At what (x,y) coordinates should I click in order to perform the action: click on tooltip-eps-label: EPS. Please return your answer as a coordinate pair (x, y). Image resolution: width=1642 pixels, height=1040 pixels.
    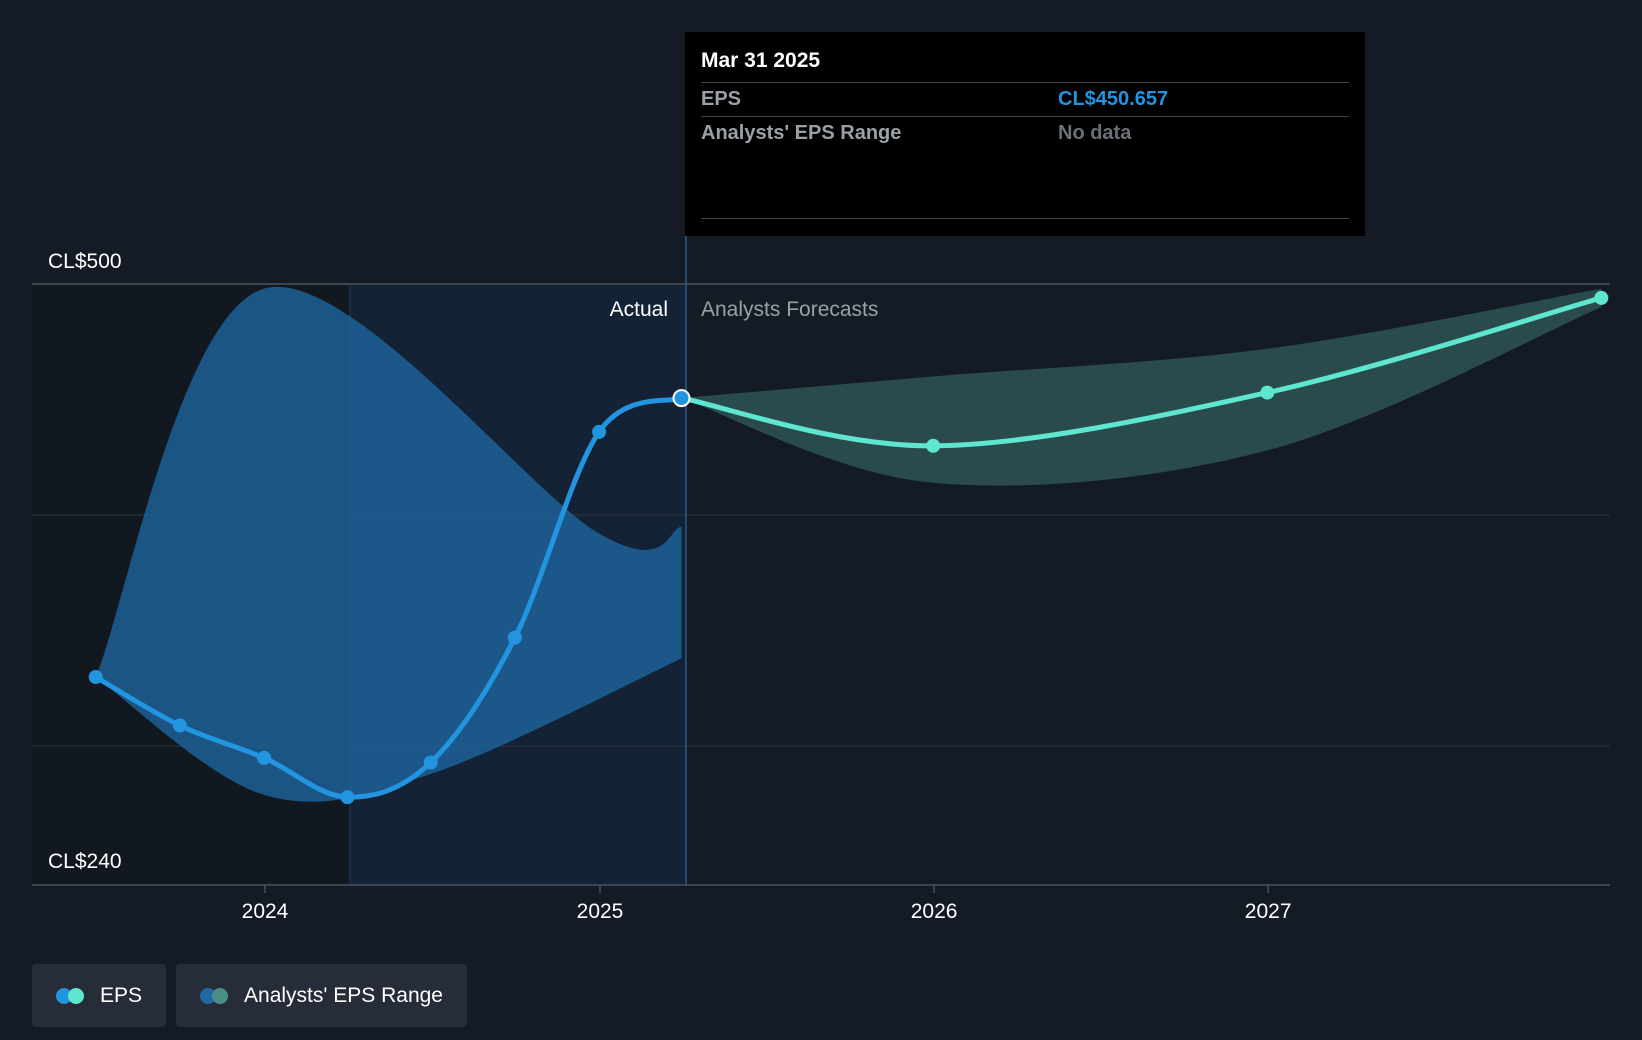
    Looking at the image, I should click on (721, 99).